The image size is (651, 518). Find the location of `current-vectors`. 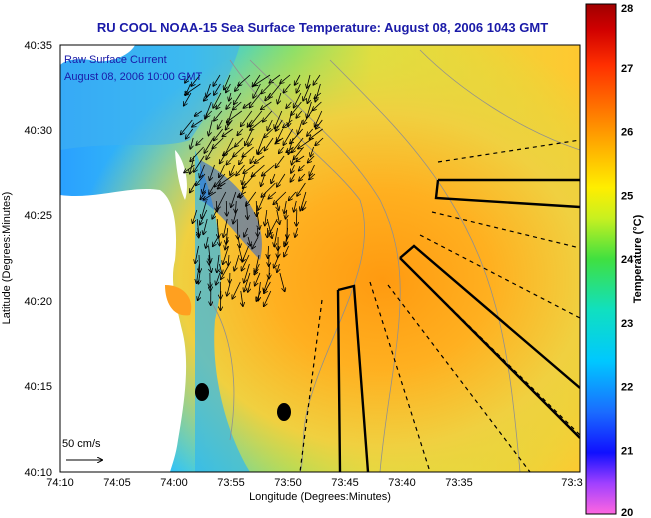

current-vectors is located at coordinates (252, 192).